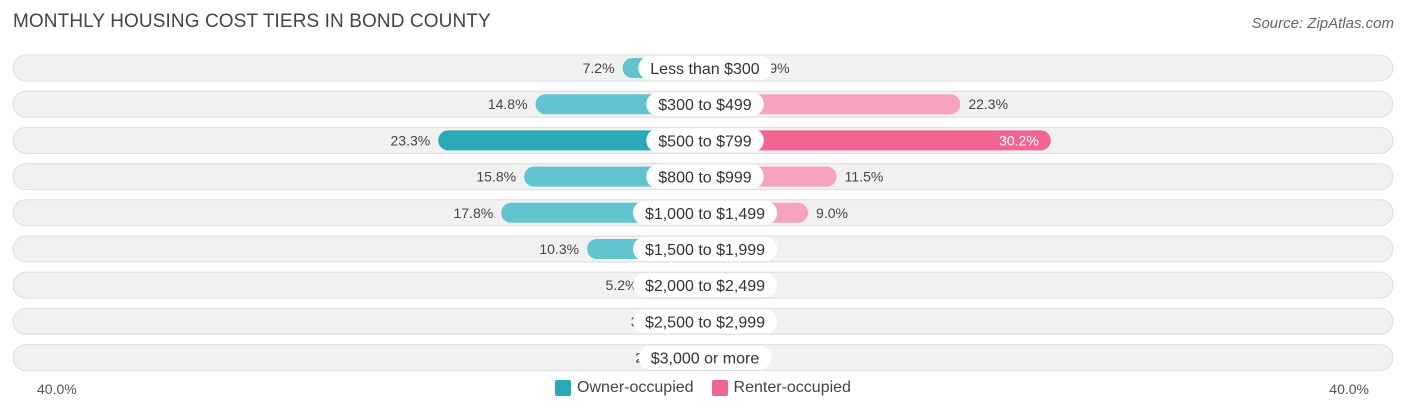  I want to click on category-label: $1,000 to $1,499, so click(705, 214).